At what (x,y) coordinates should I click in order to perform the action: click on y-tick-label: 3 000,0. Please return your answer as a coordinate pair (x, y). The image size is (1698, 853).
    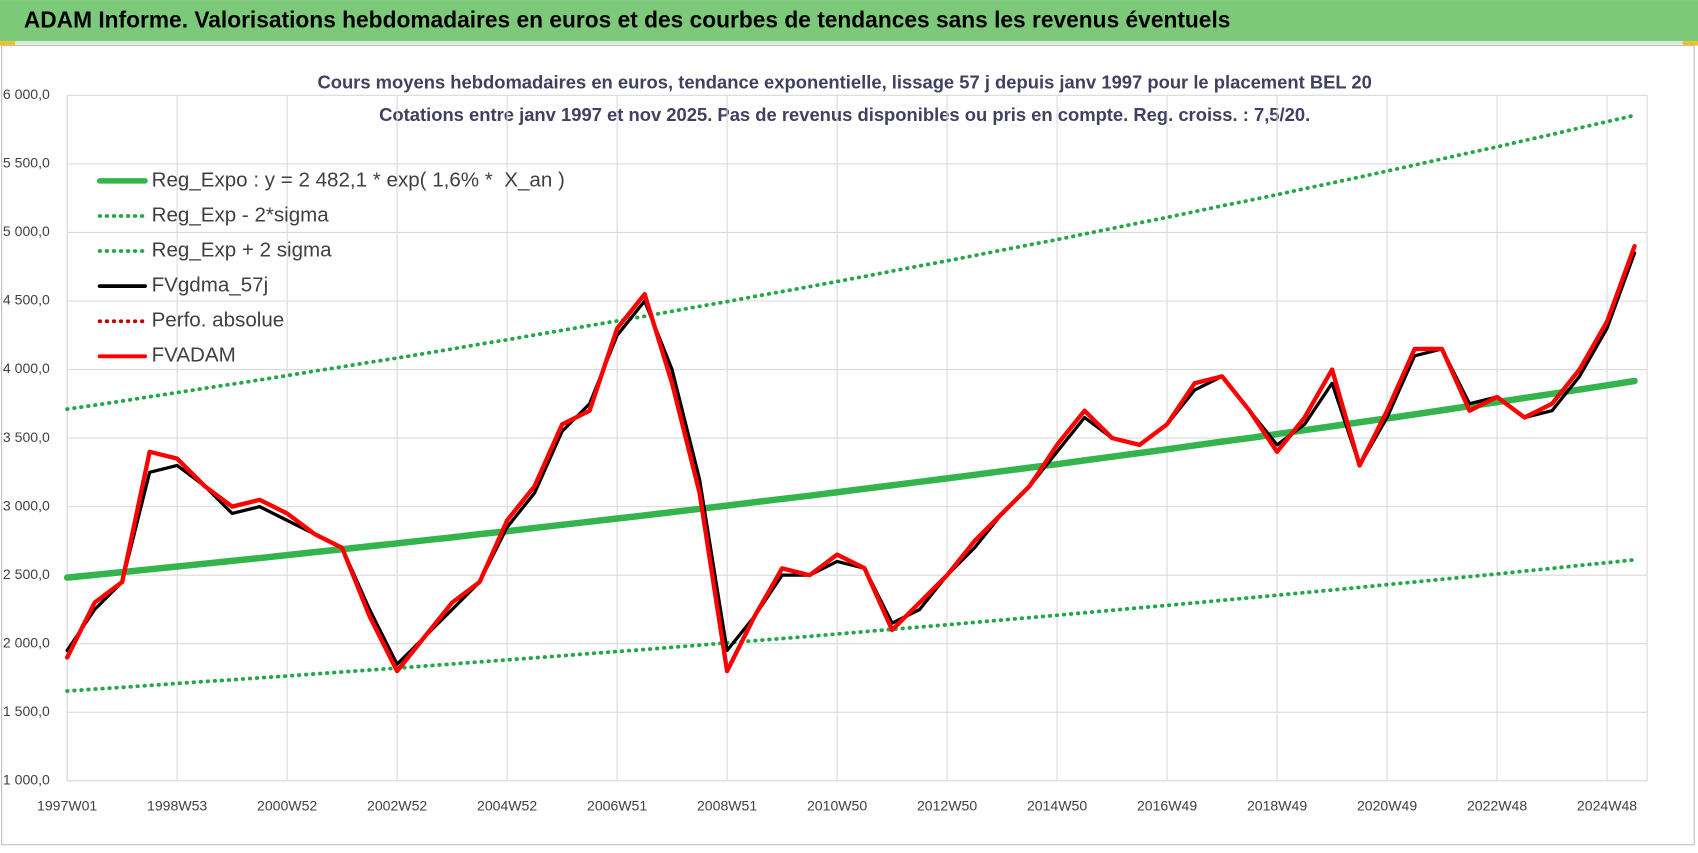
    Looking at the image, I should click on (26, 505).